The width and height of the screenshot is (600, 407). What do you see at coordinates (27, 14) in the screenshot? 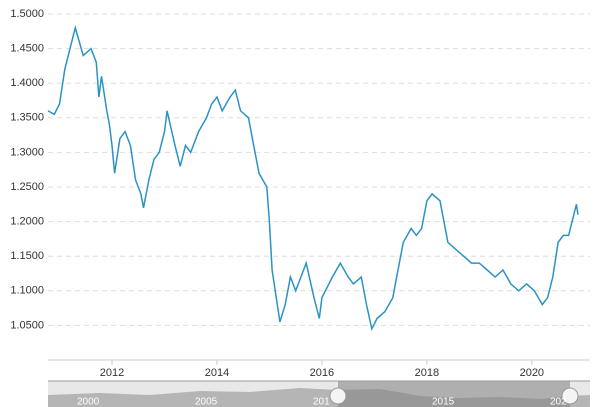
I see `y-tick-label: 1.5000` at bounding box center [27, 14].